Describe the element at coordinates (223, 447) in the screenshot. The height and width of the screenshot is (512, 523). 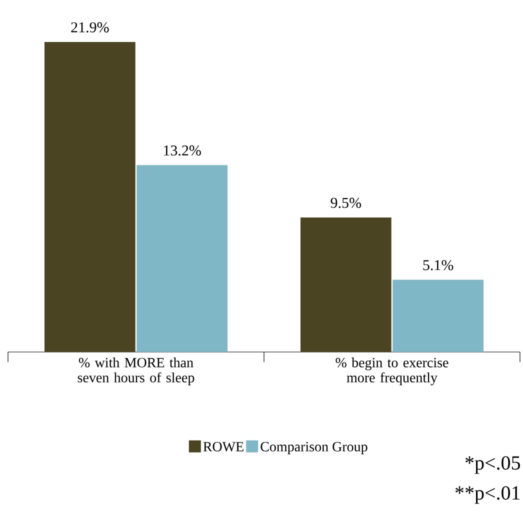
I see `legend-label: ROWE` at that location.